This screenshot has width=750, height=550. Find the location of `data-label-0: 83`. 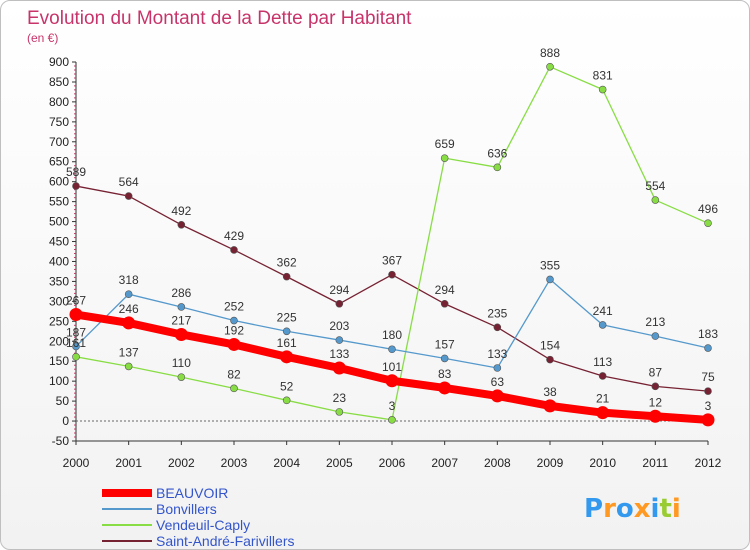

data-label-0: 83 is located at coordinates (445, 374).